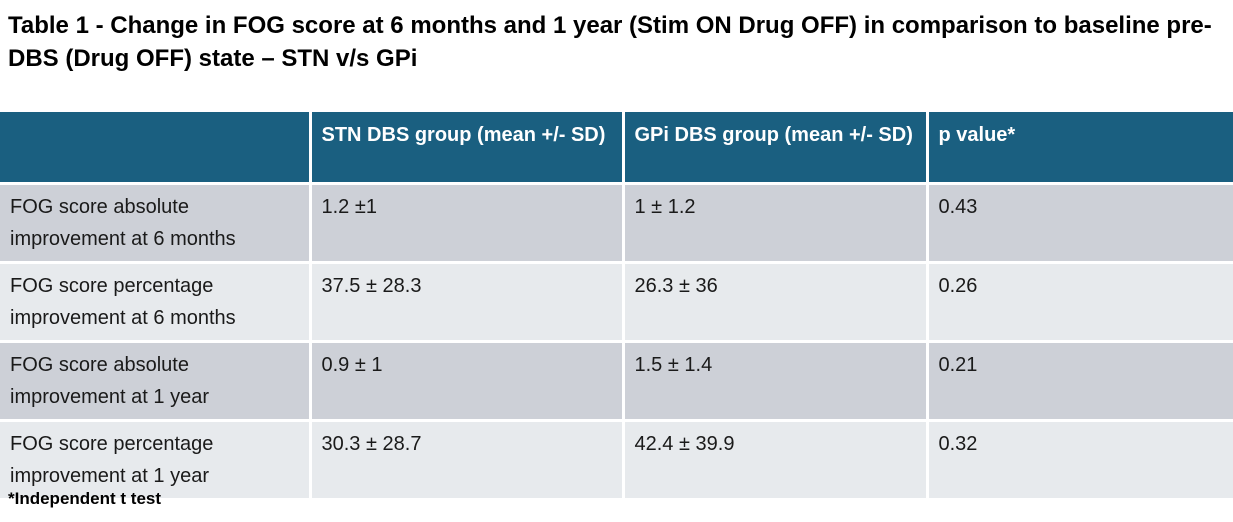  What do you see at coordinates (465, 300) in the screenshot?
I see `stn-value: 37.5 ± 28.3` at bounding box center [465, 300].